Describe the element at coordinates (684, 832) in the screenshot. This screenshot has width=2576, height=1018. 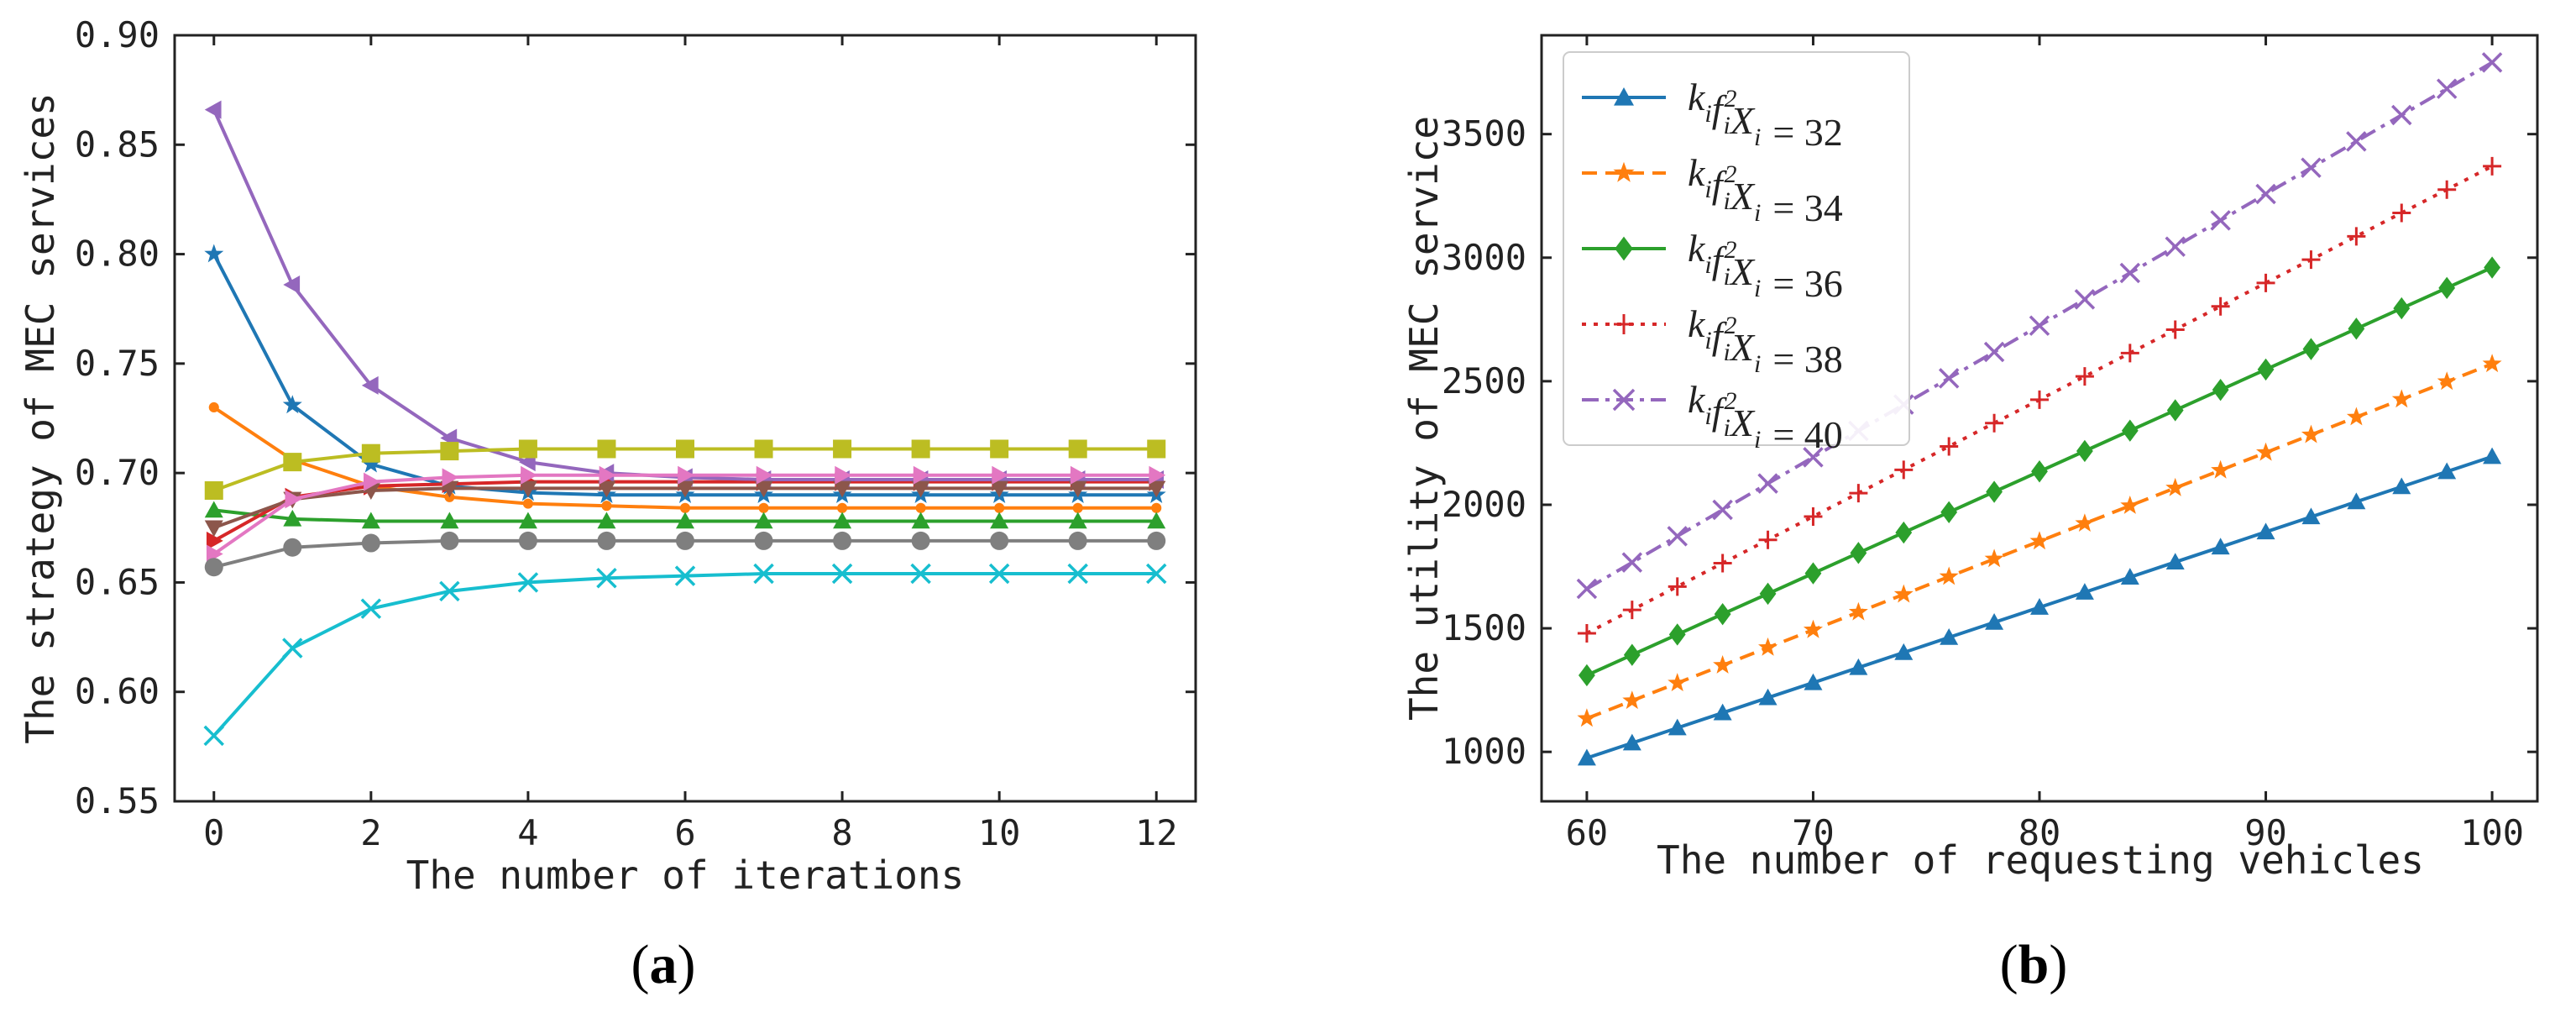
I see `a-xtick-label: 6` at that location.